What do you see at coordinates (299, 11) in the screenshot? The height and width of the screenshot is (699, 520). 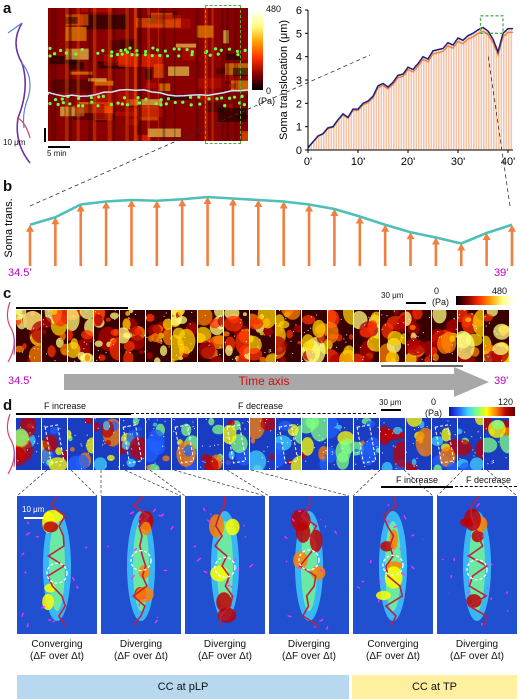 I see `chart-a-ytick: 6` at bounding box center [299, 11].